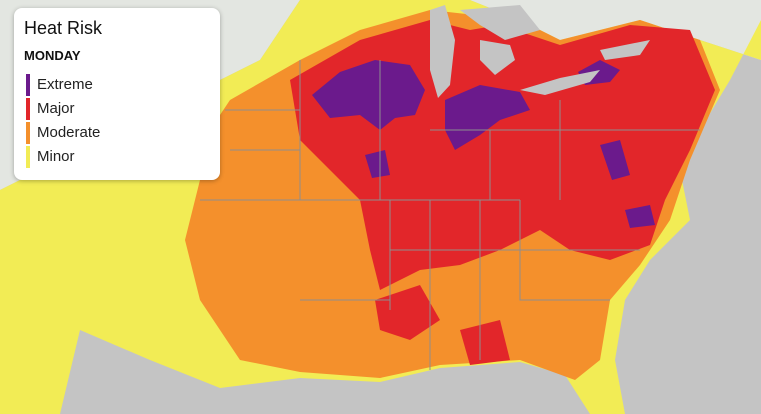 Image resolution: width=761 pixels, height=414 pixels. Describe the element at coordinates (56, 156) in the screenshot. I see `legend-label: Minor` at that location.